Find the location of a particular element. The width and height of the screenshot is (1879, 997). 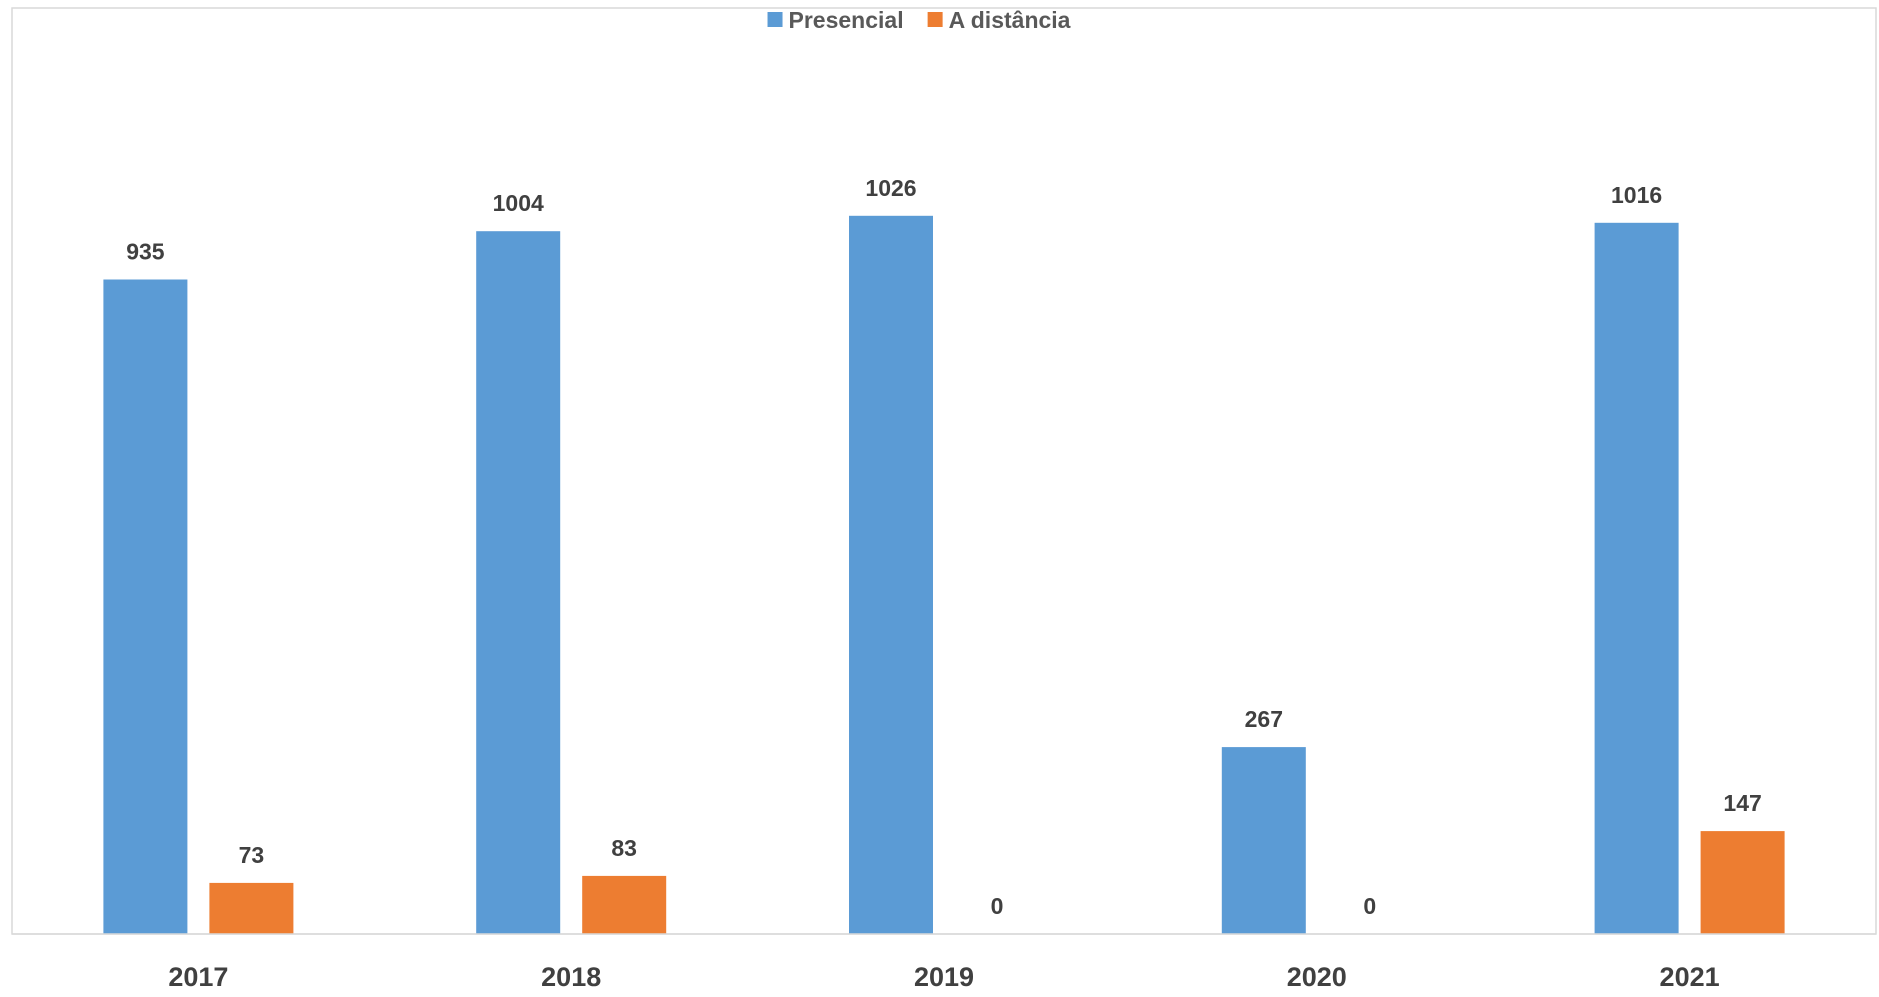

data-label-a-distancia-2018: 83 is located at coordinates (624, 848).